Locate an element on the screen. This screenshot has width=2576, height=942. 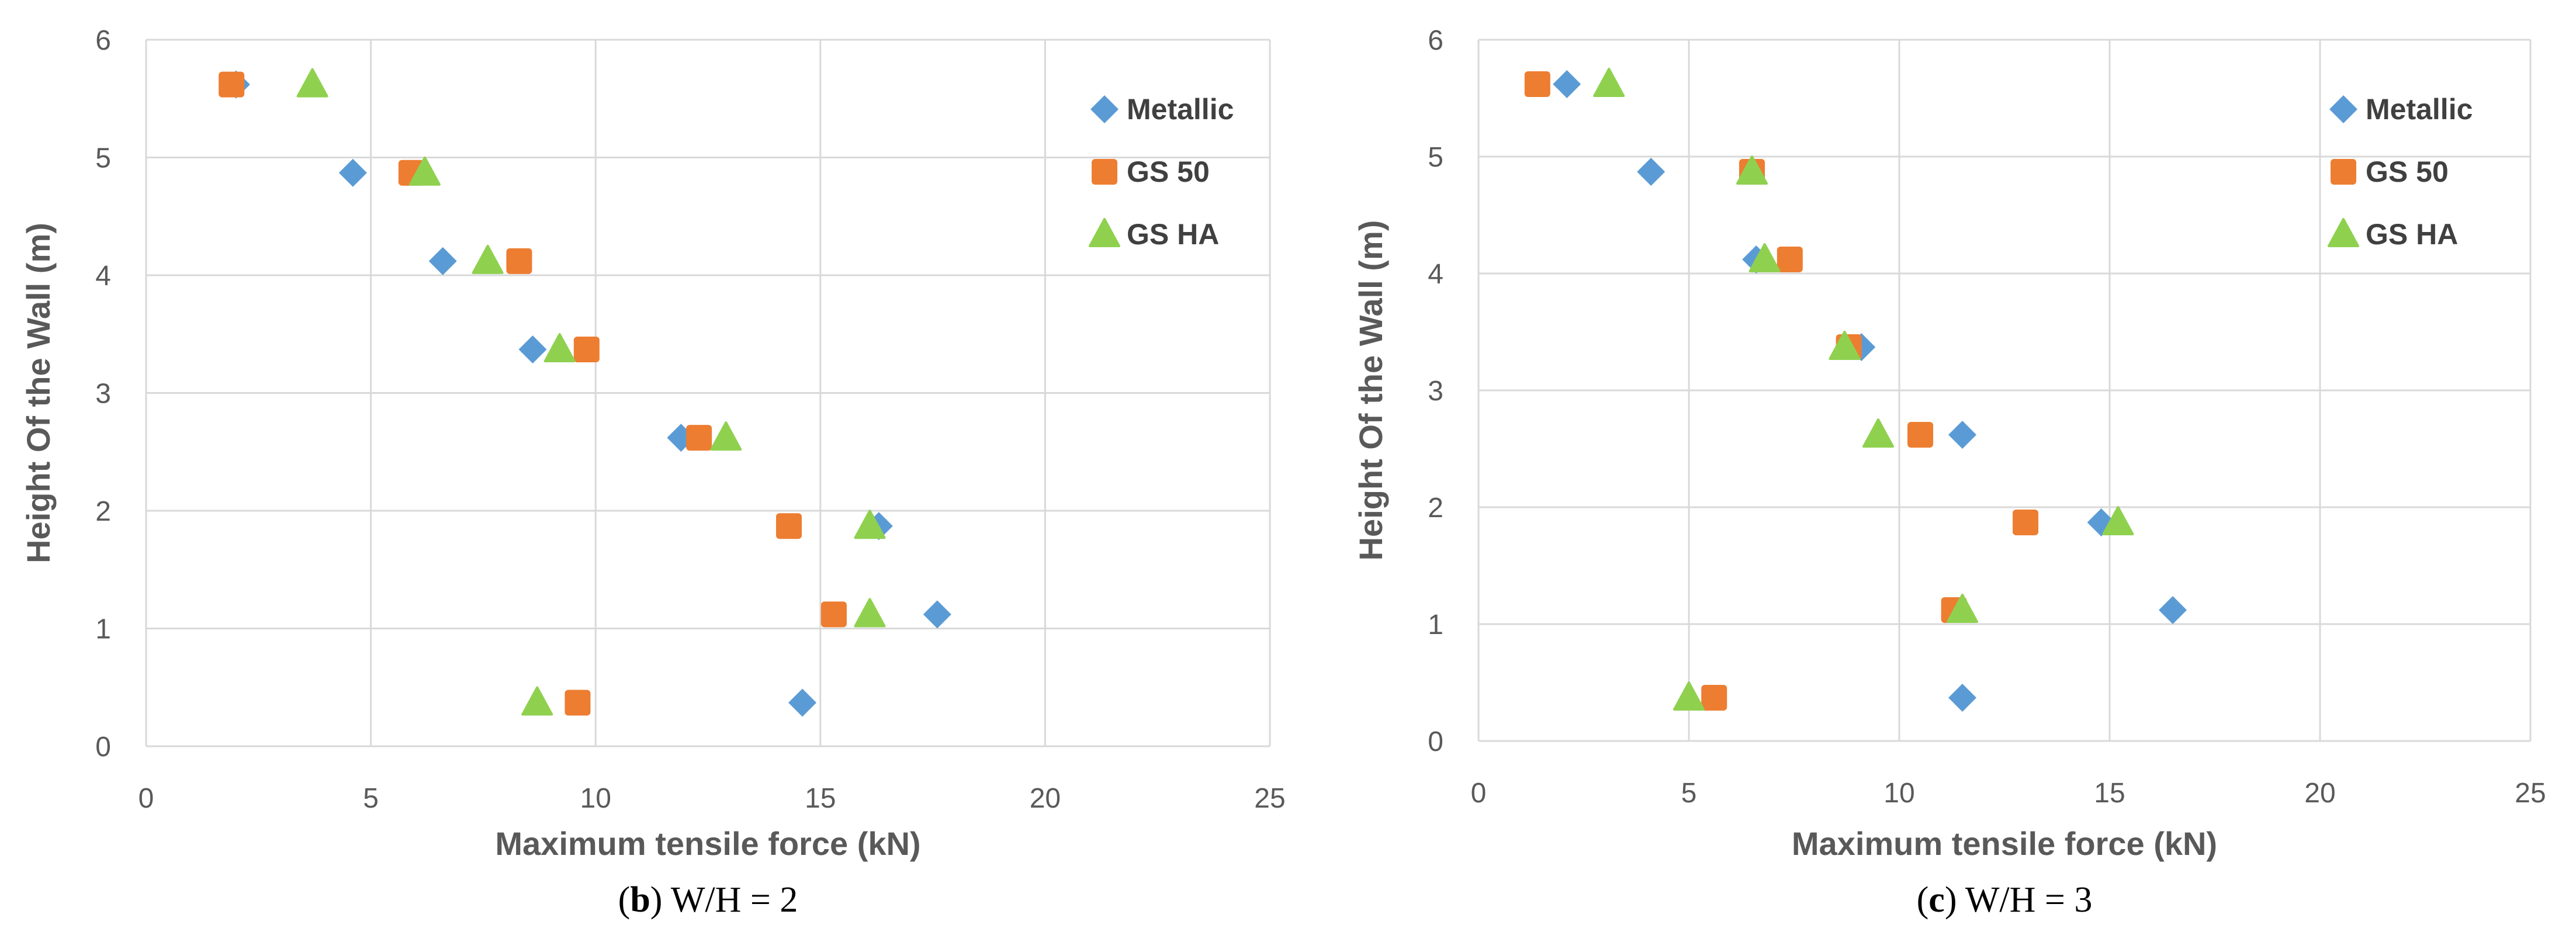
series-gs-ha is located at coordinates (1864, 389).